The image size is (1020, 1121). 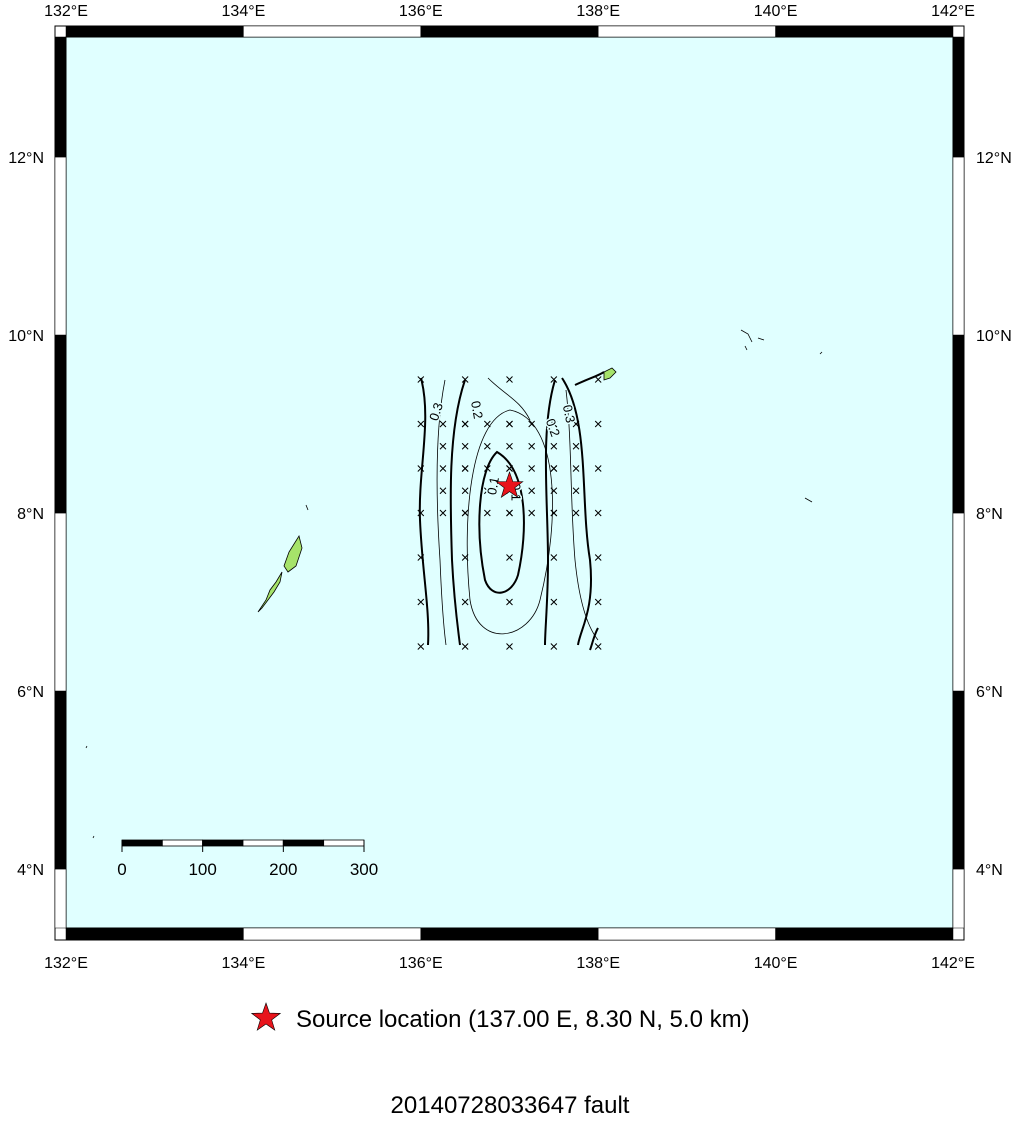 I want to click on scale-label: 100, so click(x=202, y=869).